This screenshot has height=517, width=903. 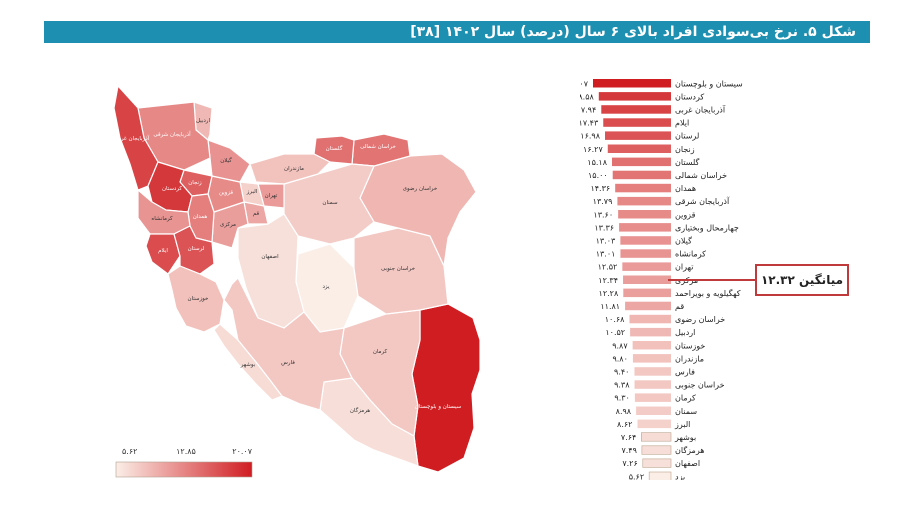 I want to click on bar-category-label: مازندران, so click(x=689, y=358).